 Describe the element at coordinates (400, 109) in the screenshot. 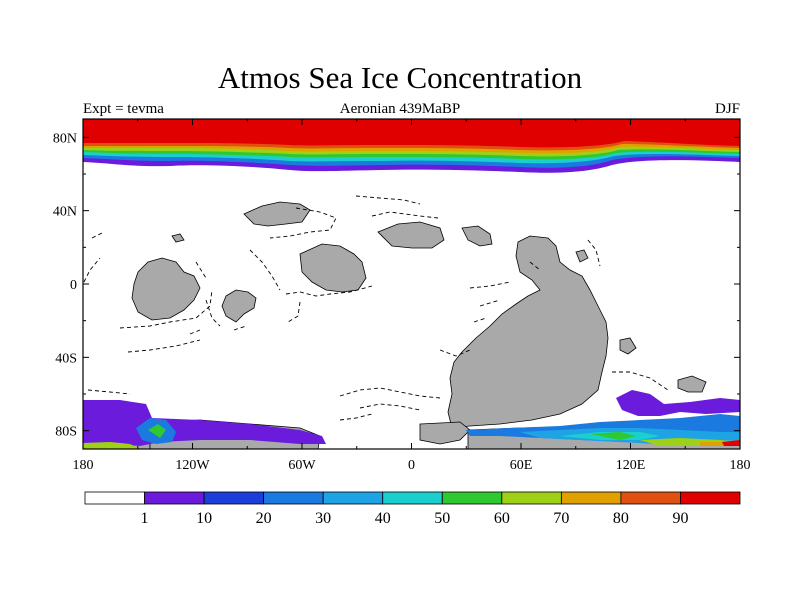

I see `period-label: Aeronian 439MaBP` at that location.